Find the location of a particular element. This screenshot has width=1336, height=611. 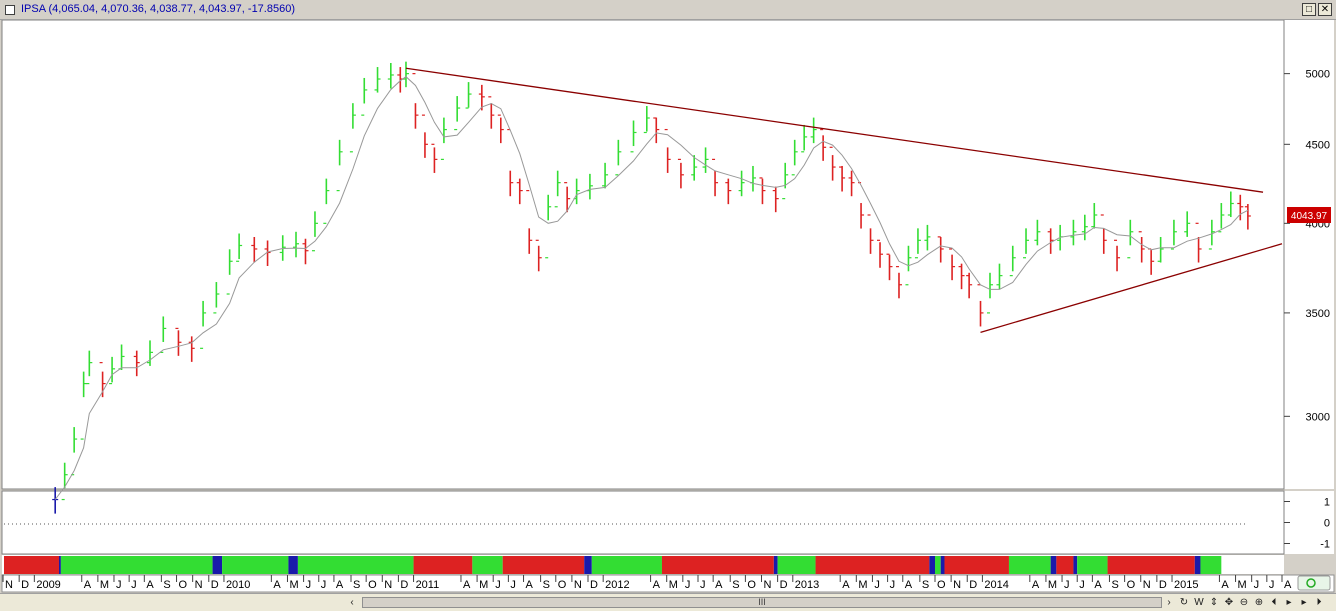

time-axis-label: 2015 is located at coordinates (1186, 585).